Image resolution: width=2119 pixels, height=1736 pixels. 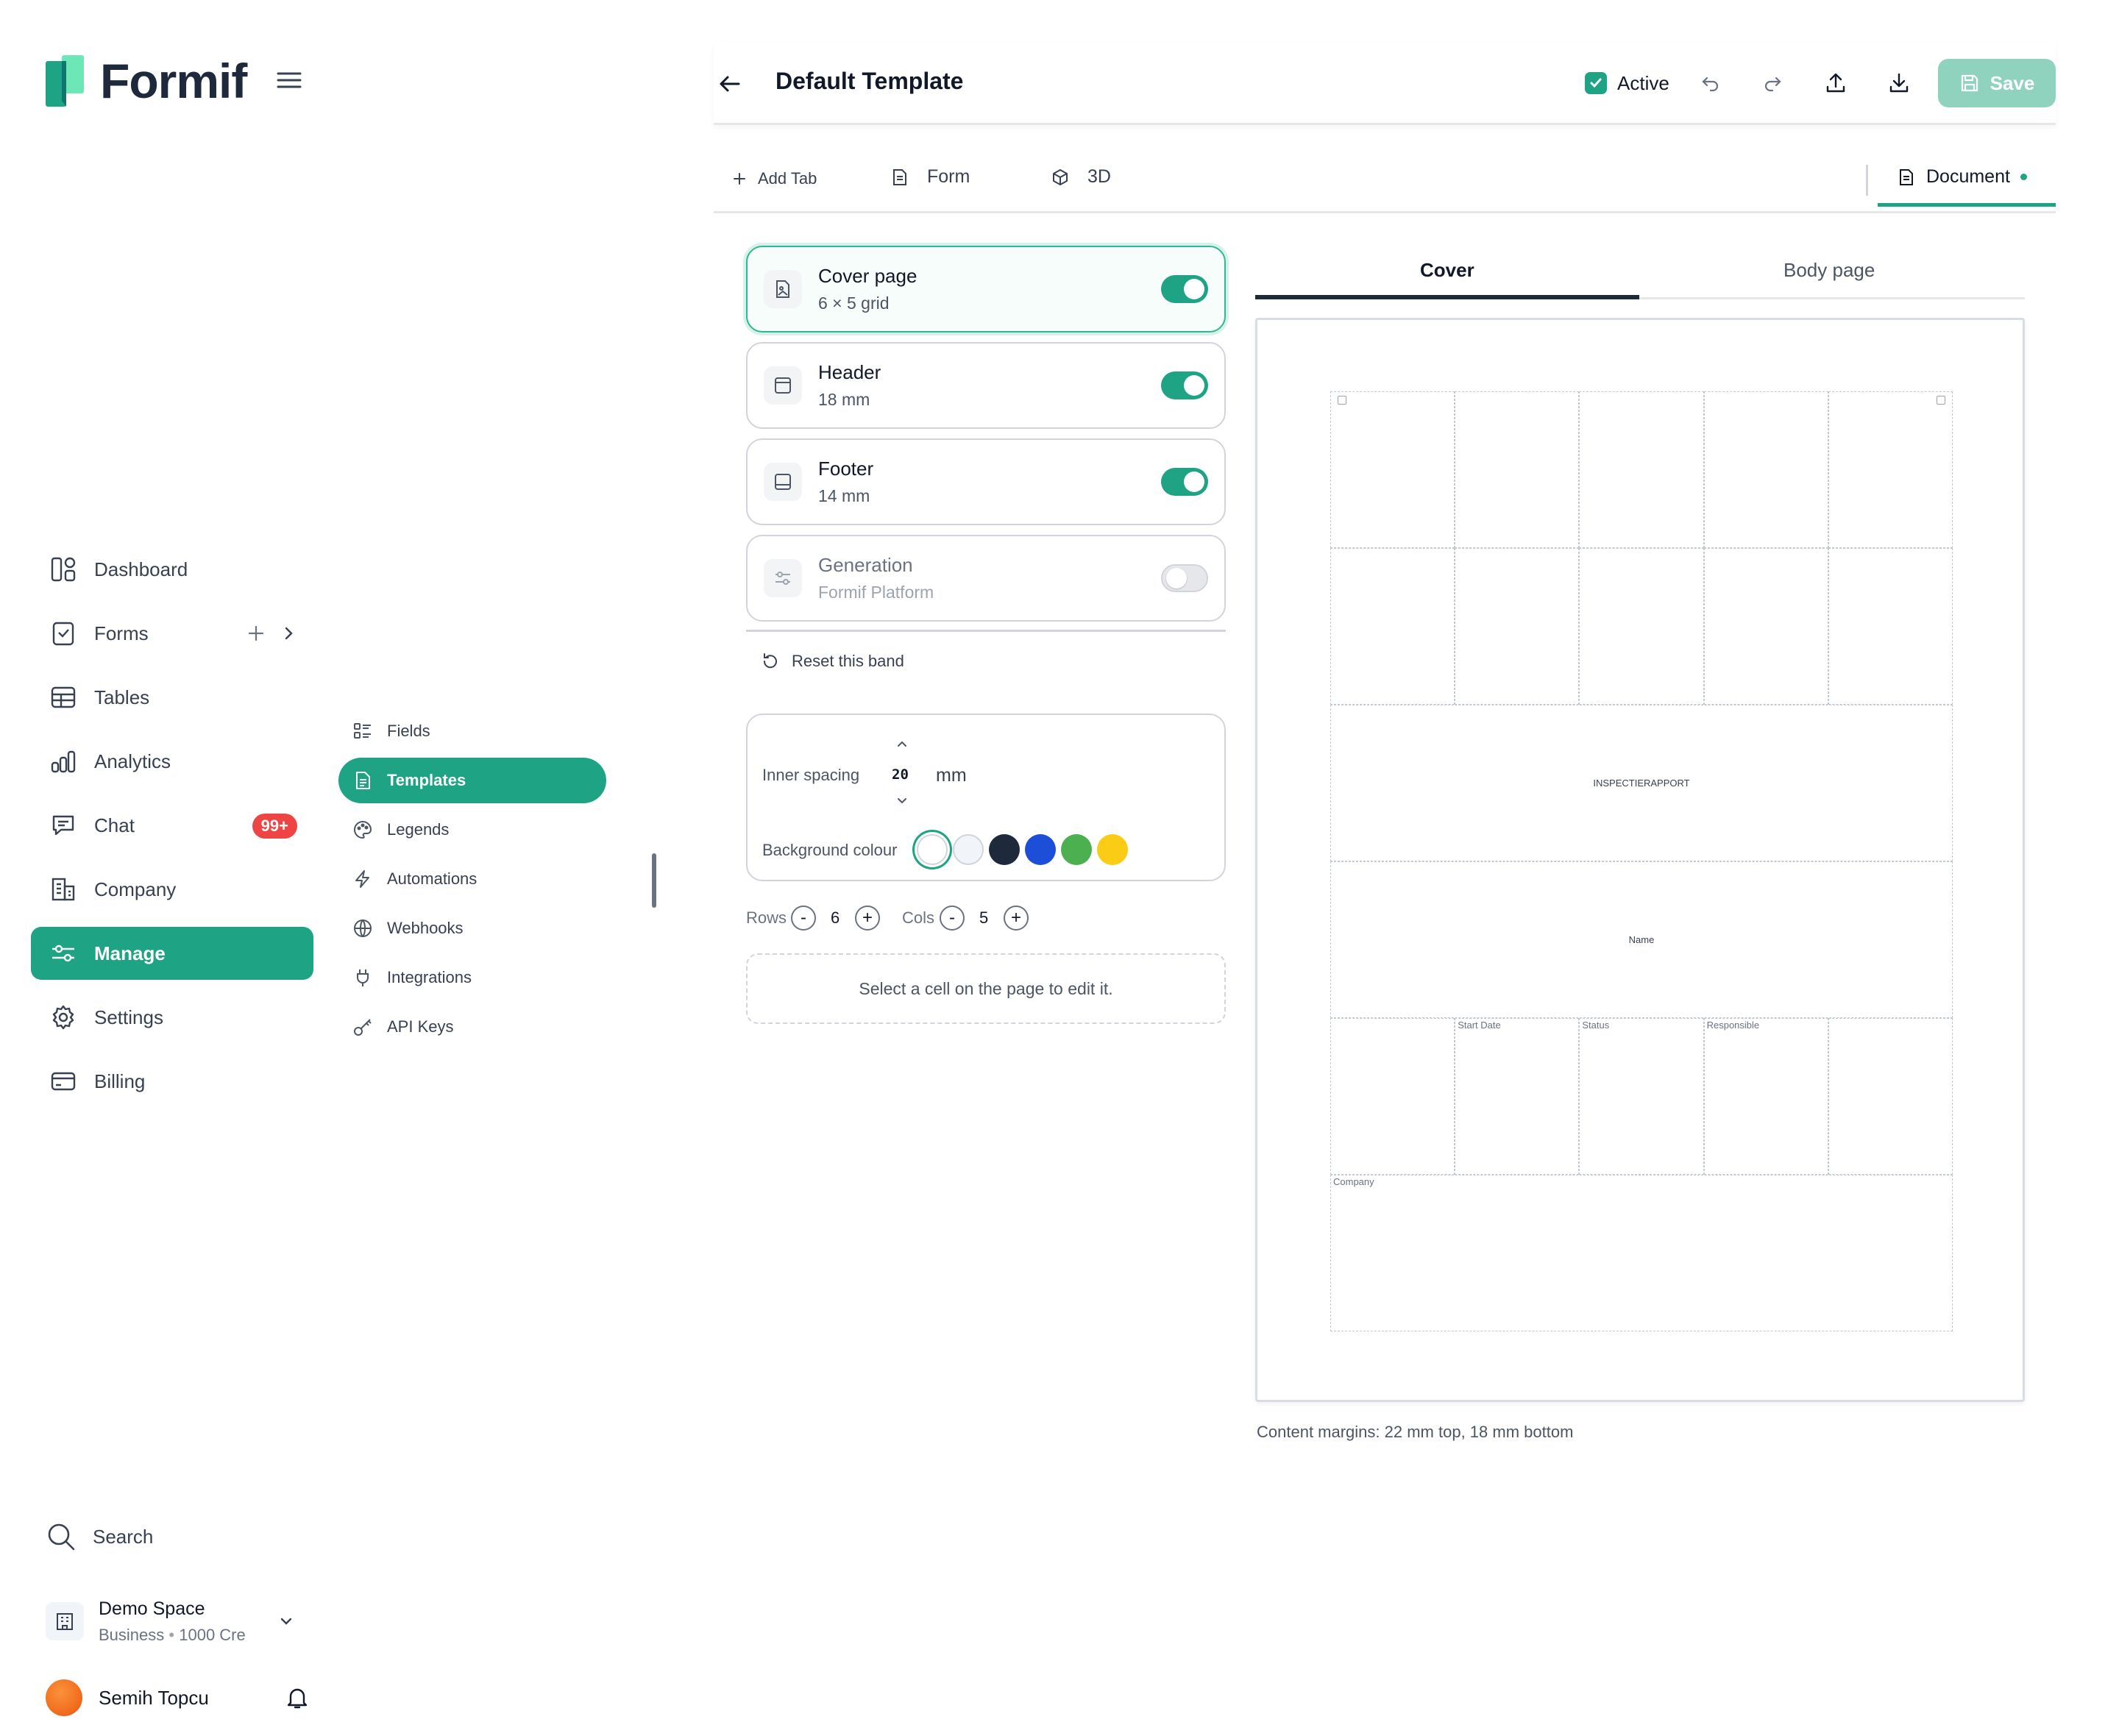 What do you see at coordinates (174, 1621) in the screenshot?
I see `space-switcher: Demo Space Business • 1000 Cre` at bounding box center [174, 1621].